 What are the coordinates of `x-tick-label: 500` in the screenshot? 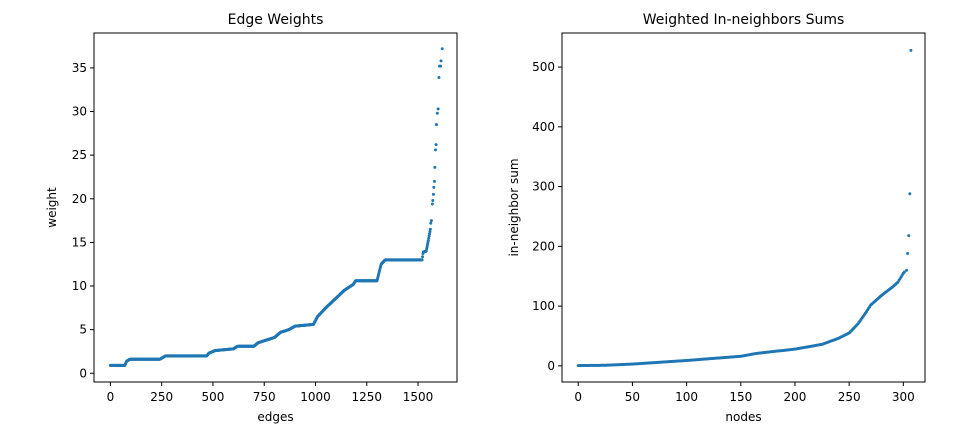 It's located at (212, 397).